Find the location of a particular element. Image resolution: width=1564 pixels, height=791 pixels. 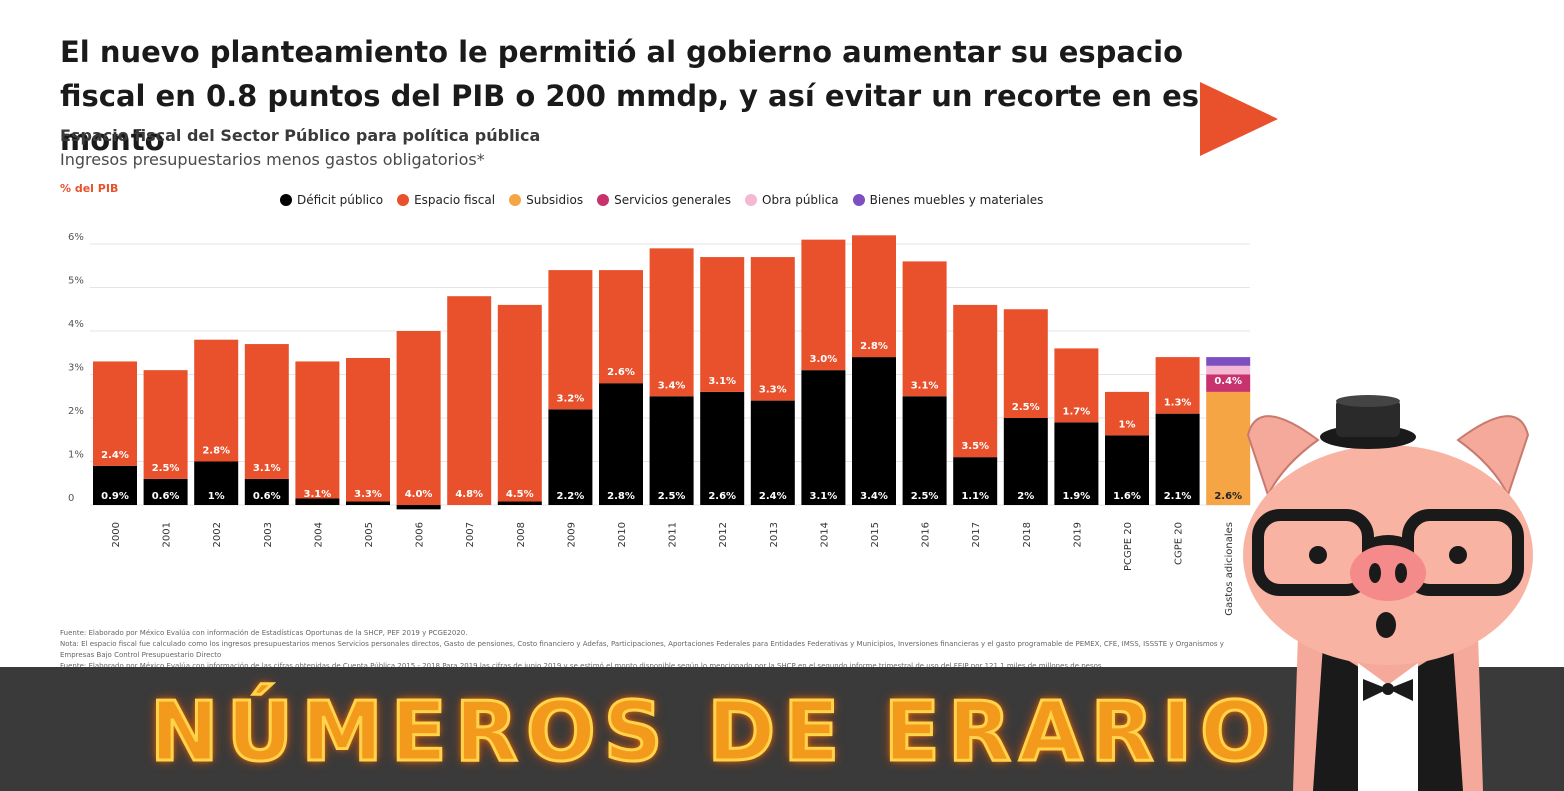

legend-entry: Espacio fiscal is located at coordinates (446, 200).